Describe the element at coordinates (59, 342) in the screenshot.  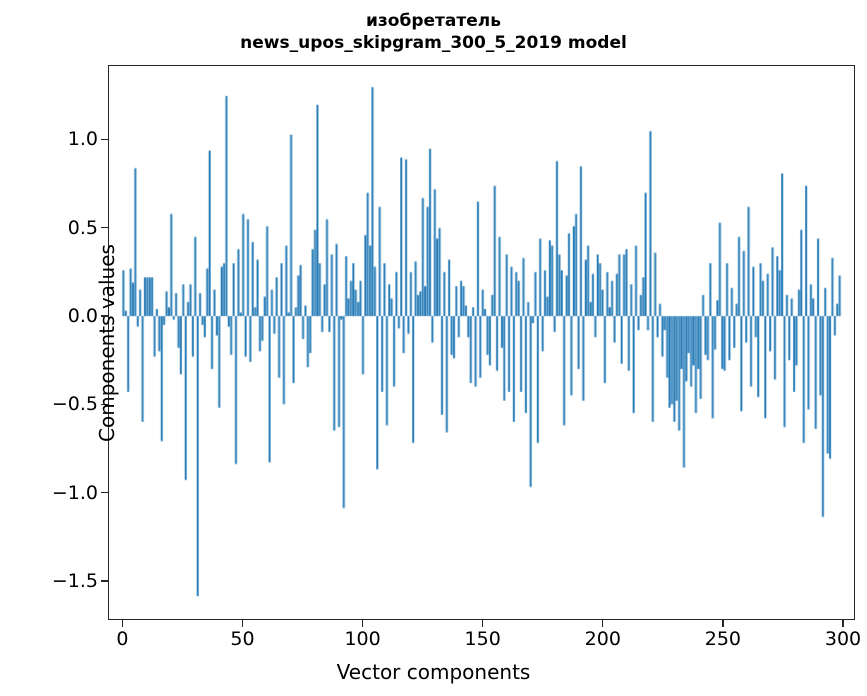
I see `y-axis-label-wrap: Components values` at that location.